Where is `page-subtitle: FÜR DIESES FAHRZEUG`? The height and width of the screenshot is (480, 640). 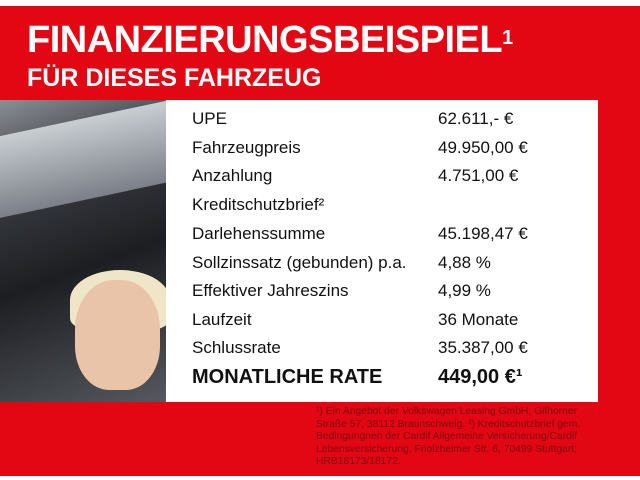
page-subtitle: FÜR DIESES FAHRZEUG is located at coordinates (174, 78).